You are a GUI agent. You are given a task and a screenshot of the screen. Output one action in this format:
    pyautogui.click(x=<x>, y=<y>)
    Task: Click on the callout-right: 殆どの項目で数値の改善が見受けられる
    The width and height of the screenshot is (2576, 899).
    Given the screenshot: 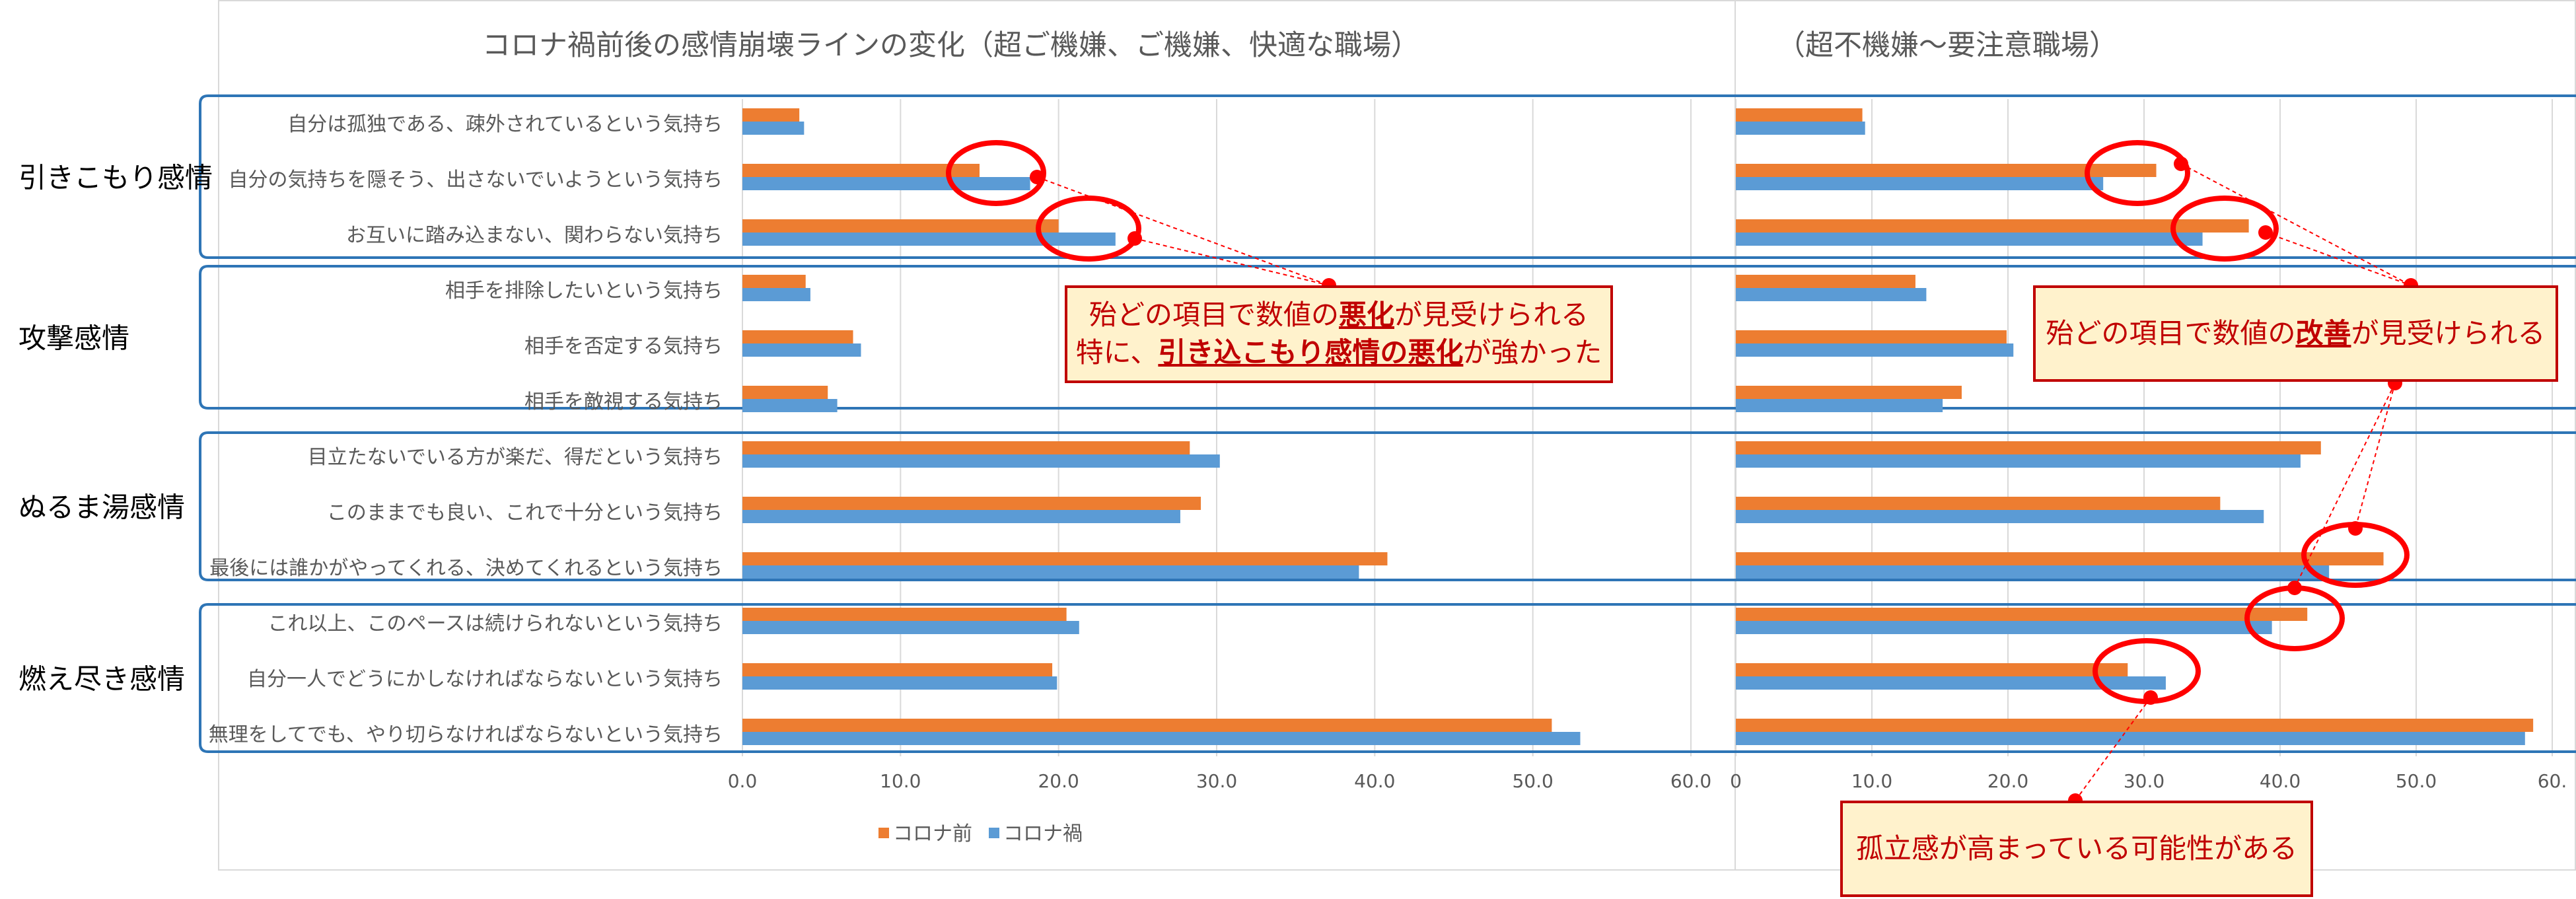 What is the action you would take?
    pyautogui.click(x=2295, y=333)
    